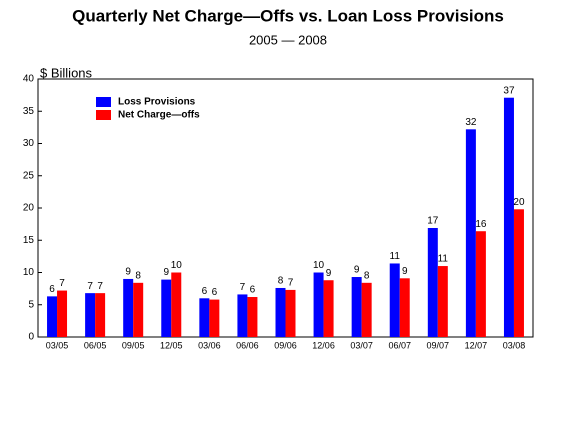  What do you see at coordinates (29, 143) in the screenshot?
I see `y-tick-label: 30` at bounding box center [29, 143].